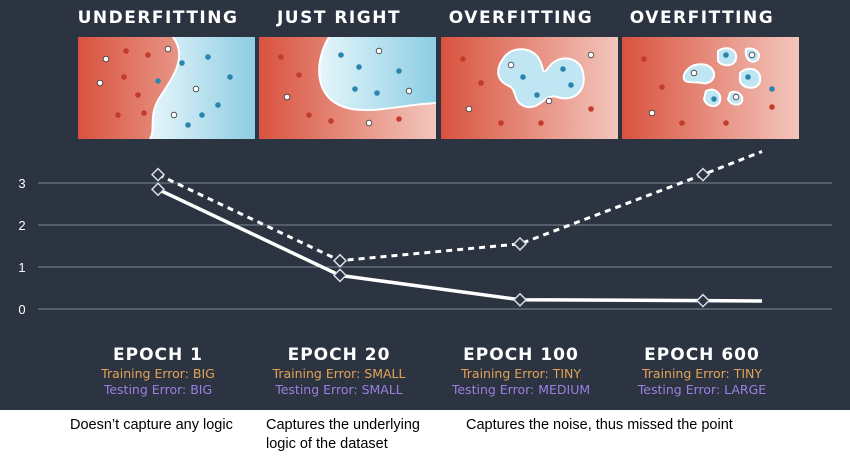  What do you see at coordinates (702, 18) in the screenshot?
I see `stage-title-overfitting-2: OVERFITTING` at bounding box center [702, 18].